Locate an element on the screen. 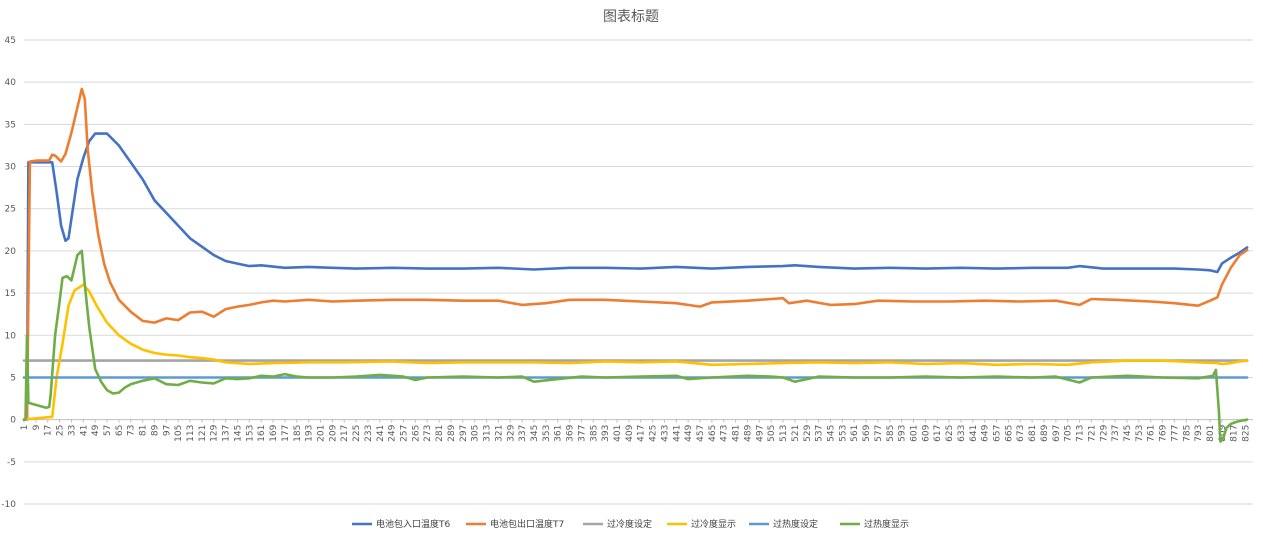  x-tick-label: 25 is located at coordinates (61, 430).